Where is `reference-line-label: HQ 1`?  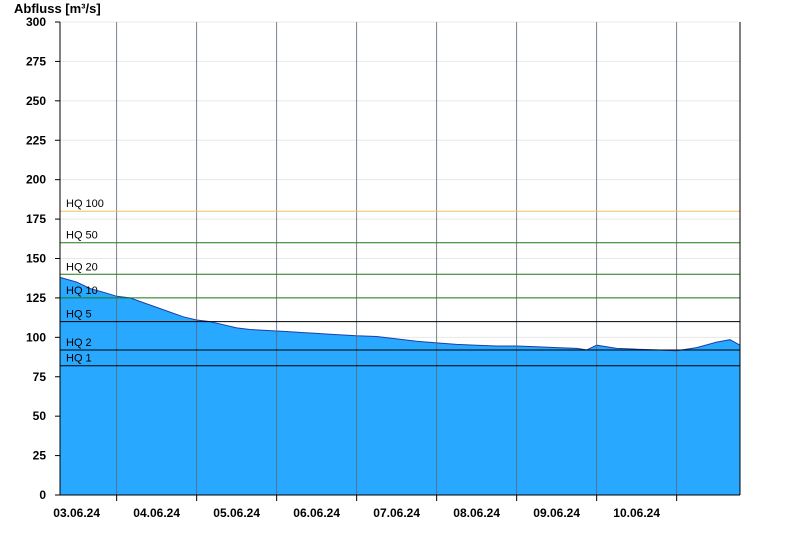 reference-line-label: HQ 1 is located at coordinates (79, 359).